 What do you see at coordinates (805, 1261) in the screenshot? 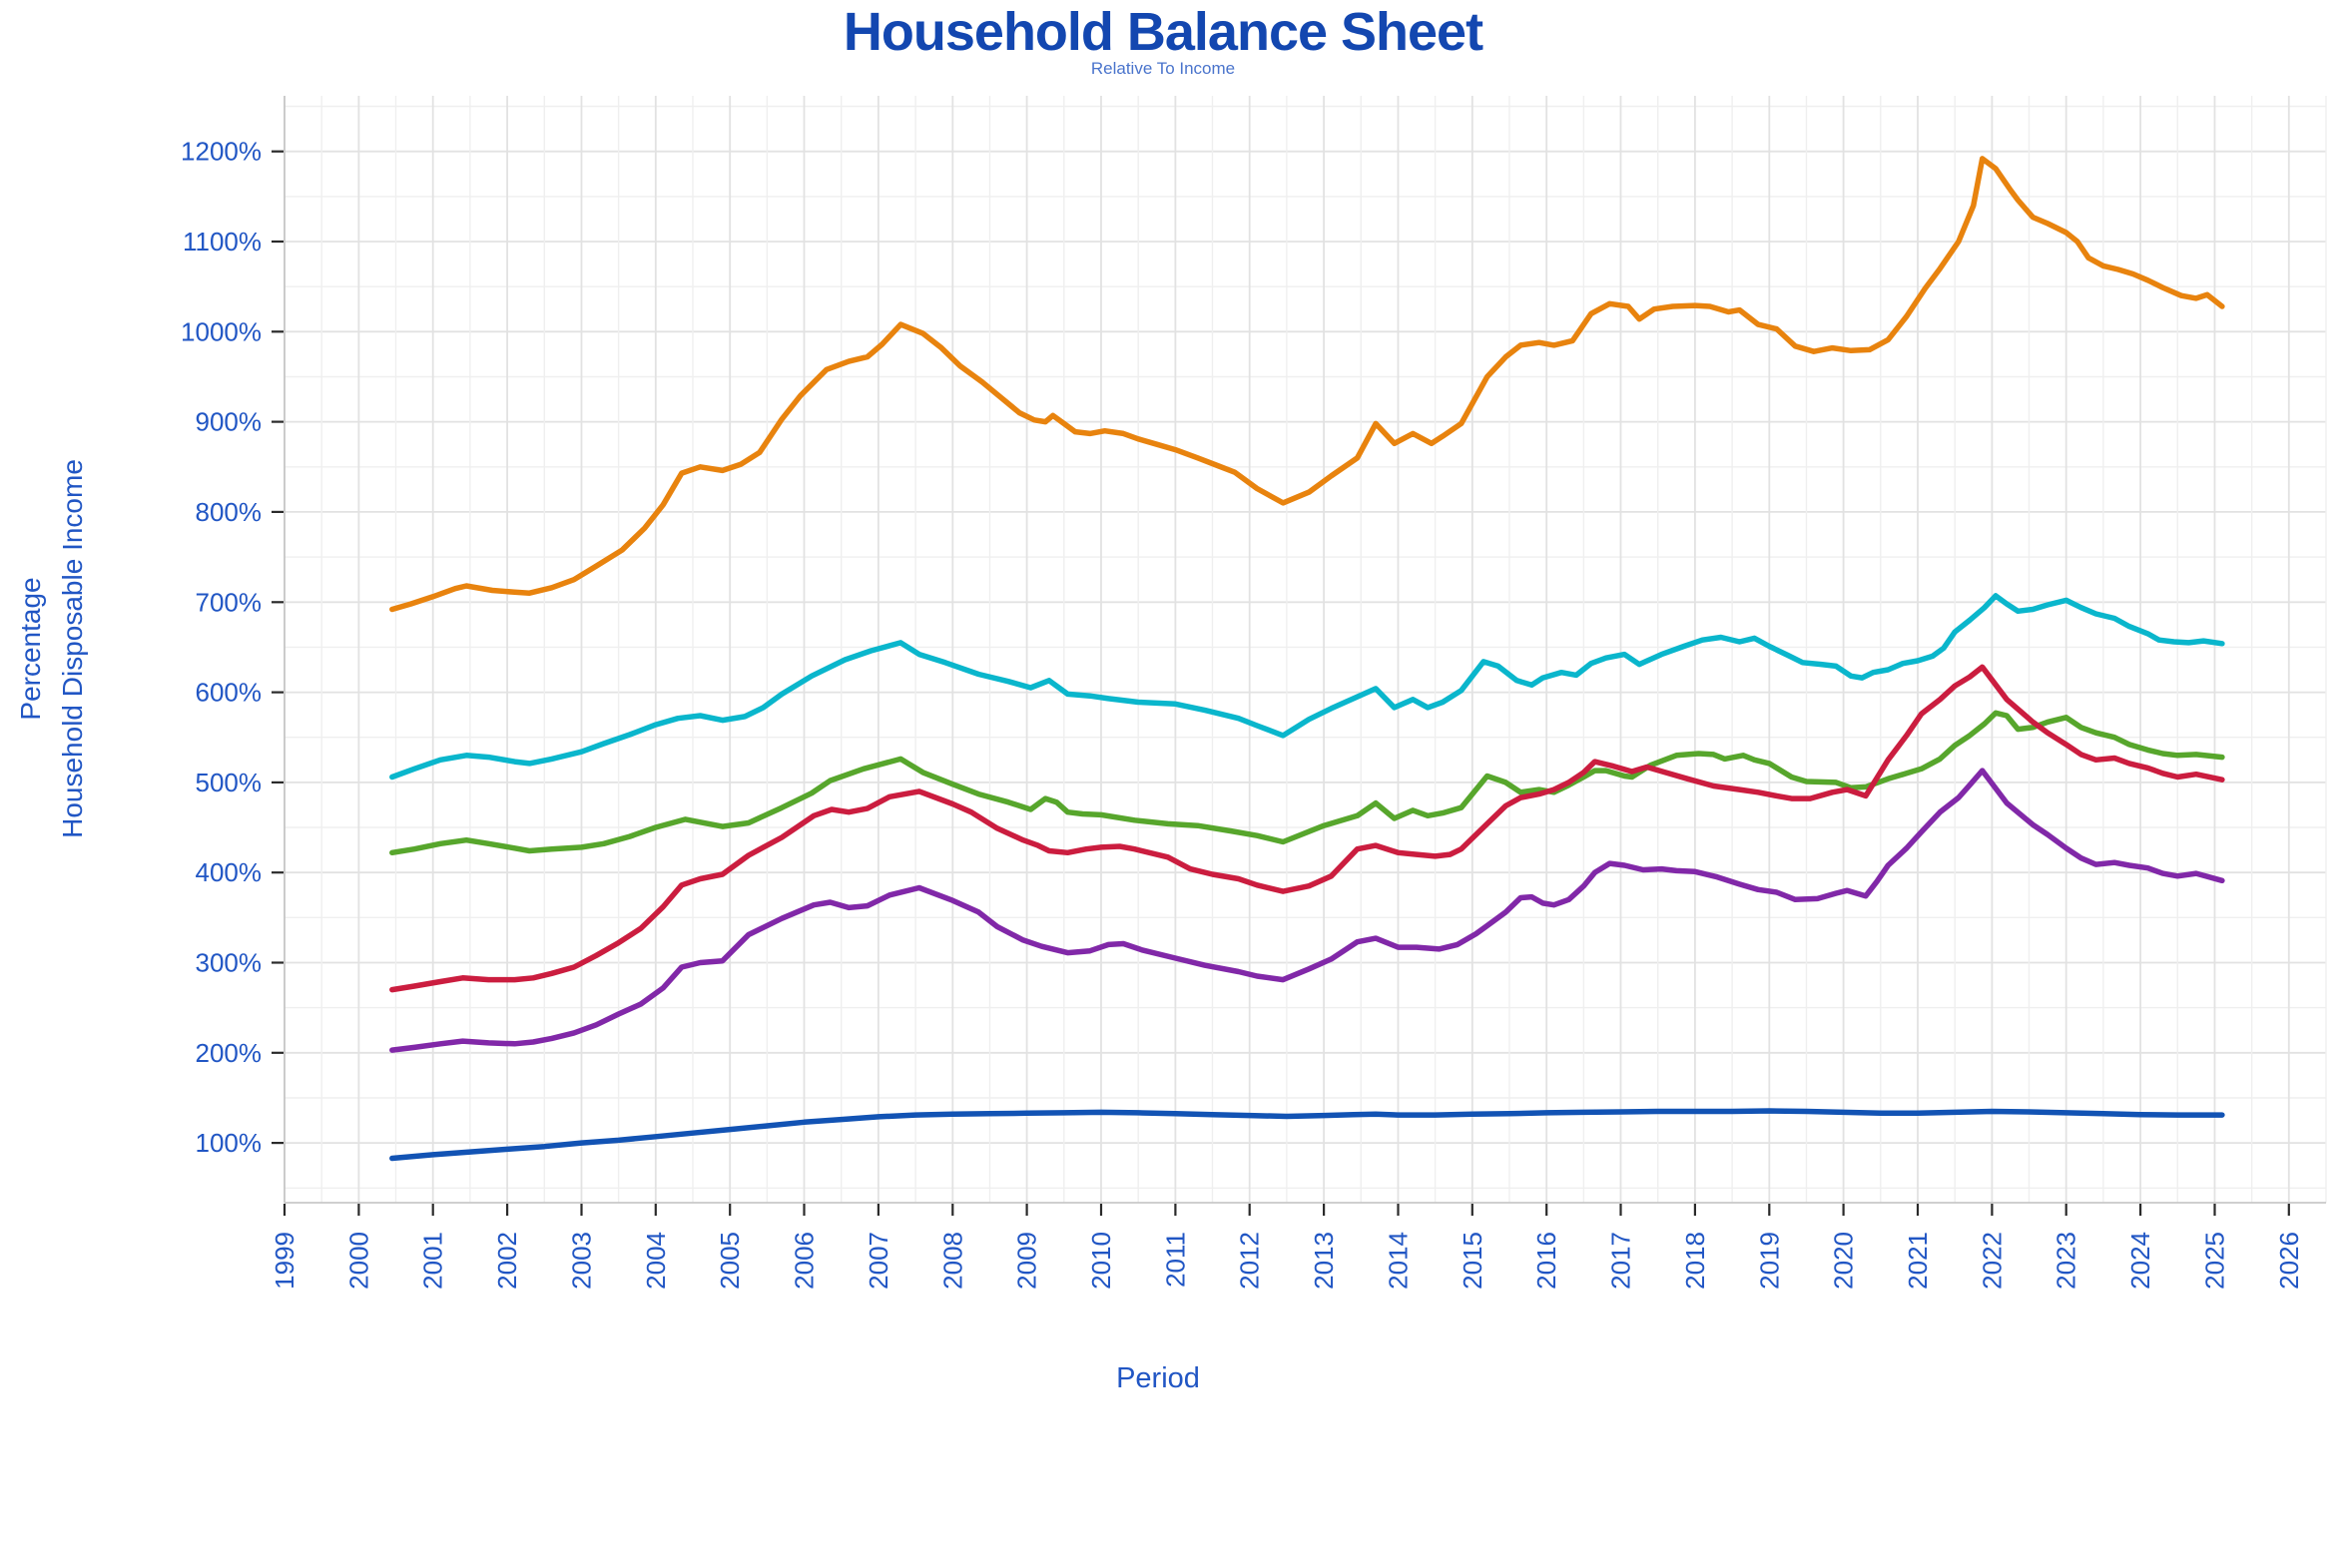
I see `x-tick-label: 2006` at bounding box center [805, 1261].